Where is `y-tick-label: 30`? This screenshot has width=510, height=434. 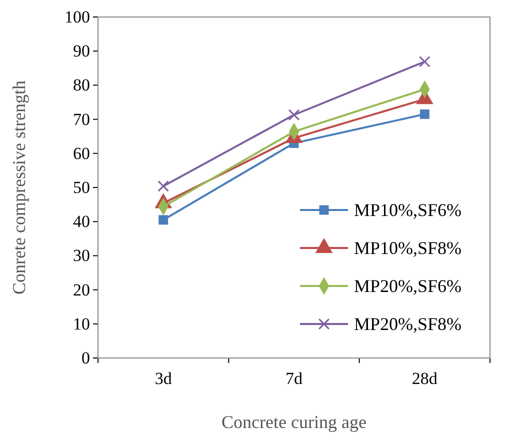 y-tick-label: 30 is located at coordinates (81, 256).